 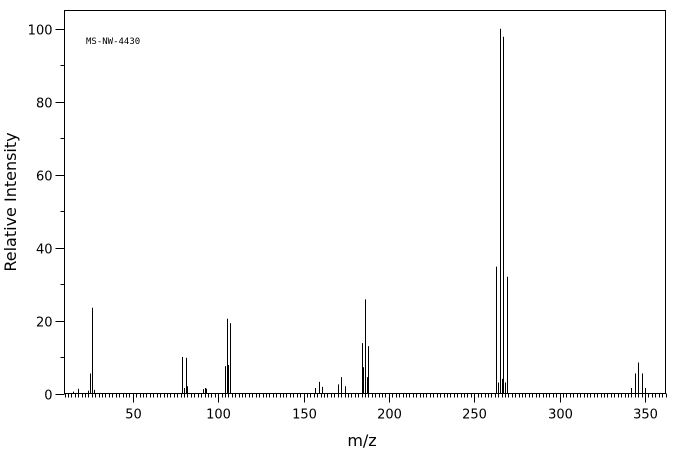 I want to click on x-tick-label: 150, so click(x=304, y=415).